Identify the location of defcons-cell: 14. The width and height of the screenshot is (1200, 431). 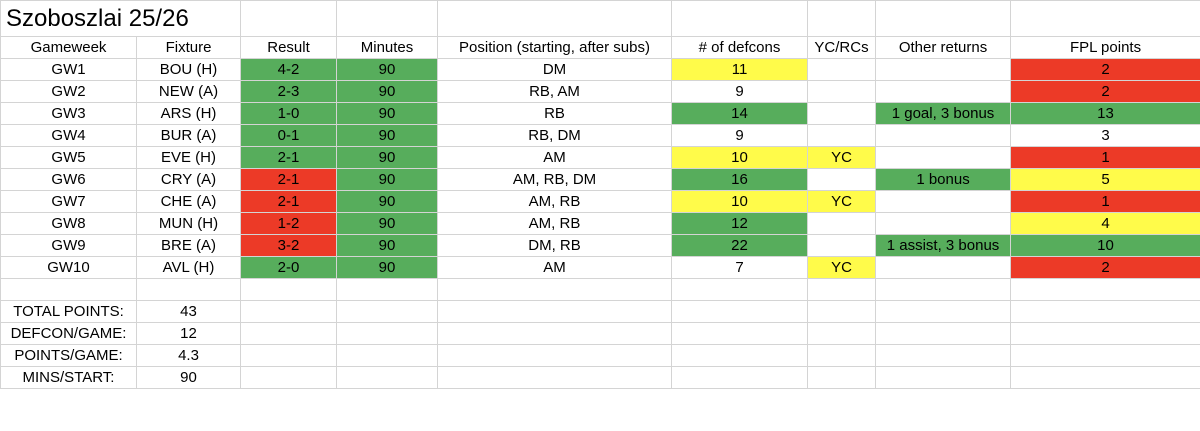
(740, 113).